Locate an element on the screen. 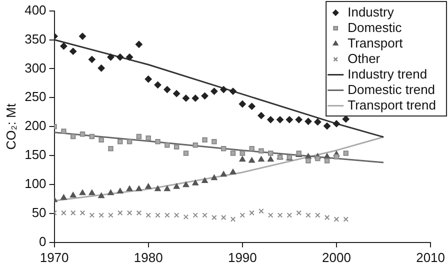 The width and height of the screenshot is (448, 269). y-tick-label: 0 is located at coordinates (42, 241).